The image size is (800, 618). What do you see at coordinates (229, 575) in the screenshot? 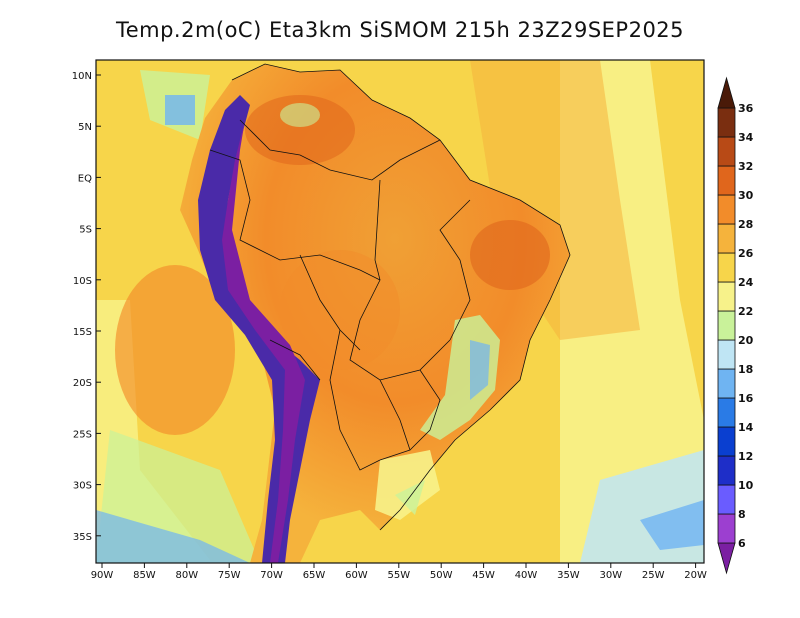
I see `lon-tick-label: 75W` at bounding box center [229, 575].